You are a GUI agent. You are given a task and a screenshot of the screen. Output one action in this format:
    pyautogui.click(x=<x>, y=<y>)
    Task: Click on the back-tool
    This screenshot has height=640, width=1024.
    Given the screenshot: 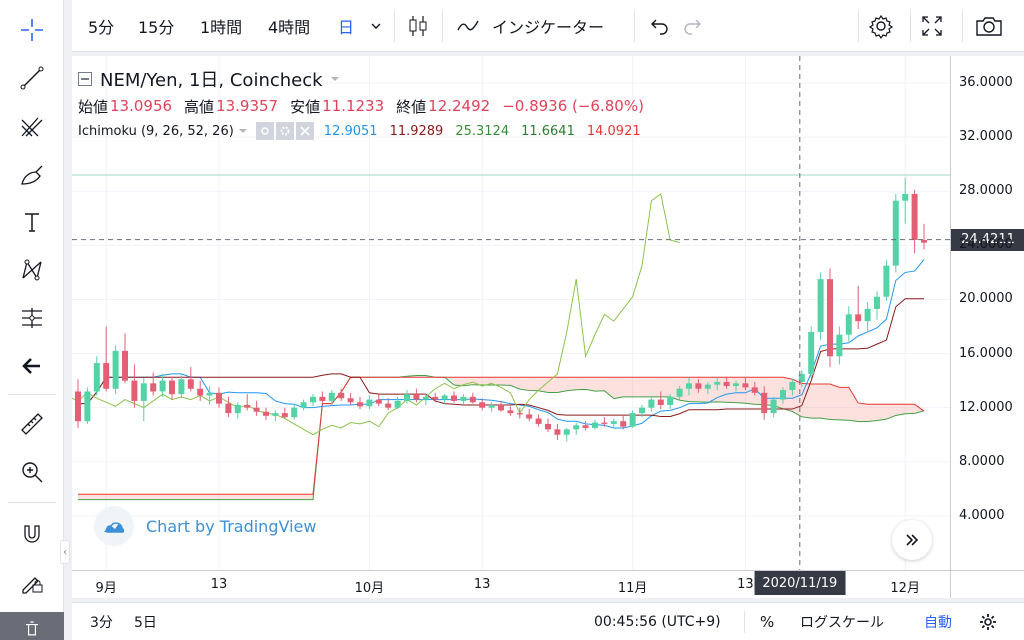 What is the action you would take?
    pyautogui.click(x=32, y=366)
    